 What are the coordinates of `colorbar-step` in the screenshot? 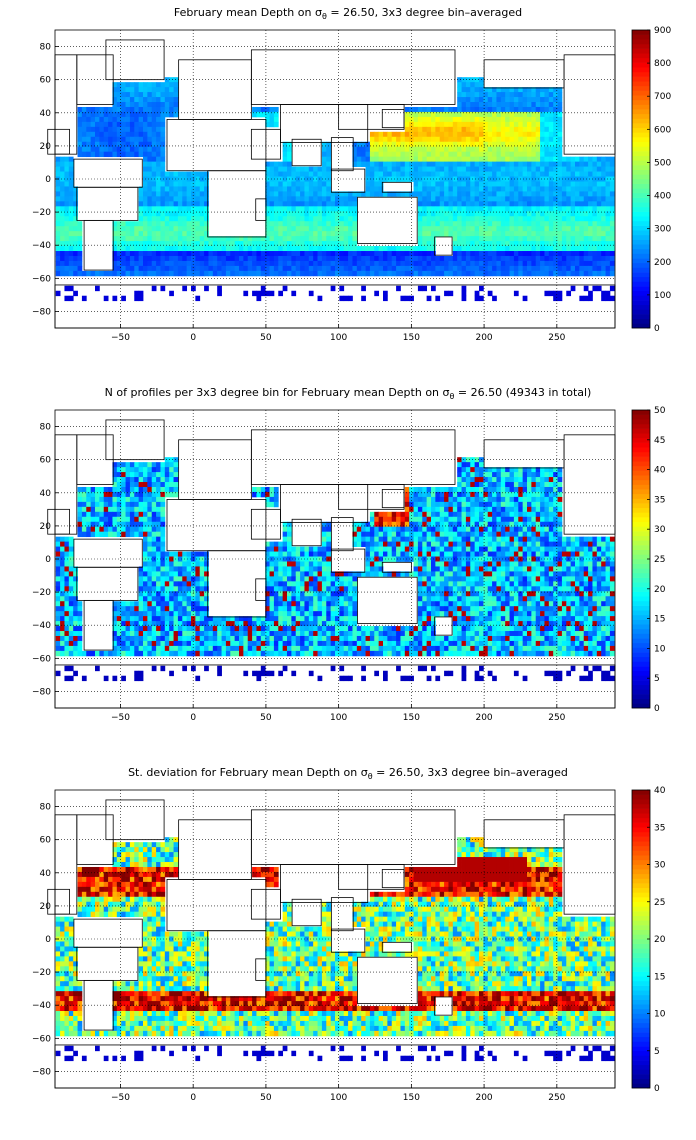 It's located at (641, 195).